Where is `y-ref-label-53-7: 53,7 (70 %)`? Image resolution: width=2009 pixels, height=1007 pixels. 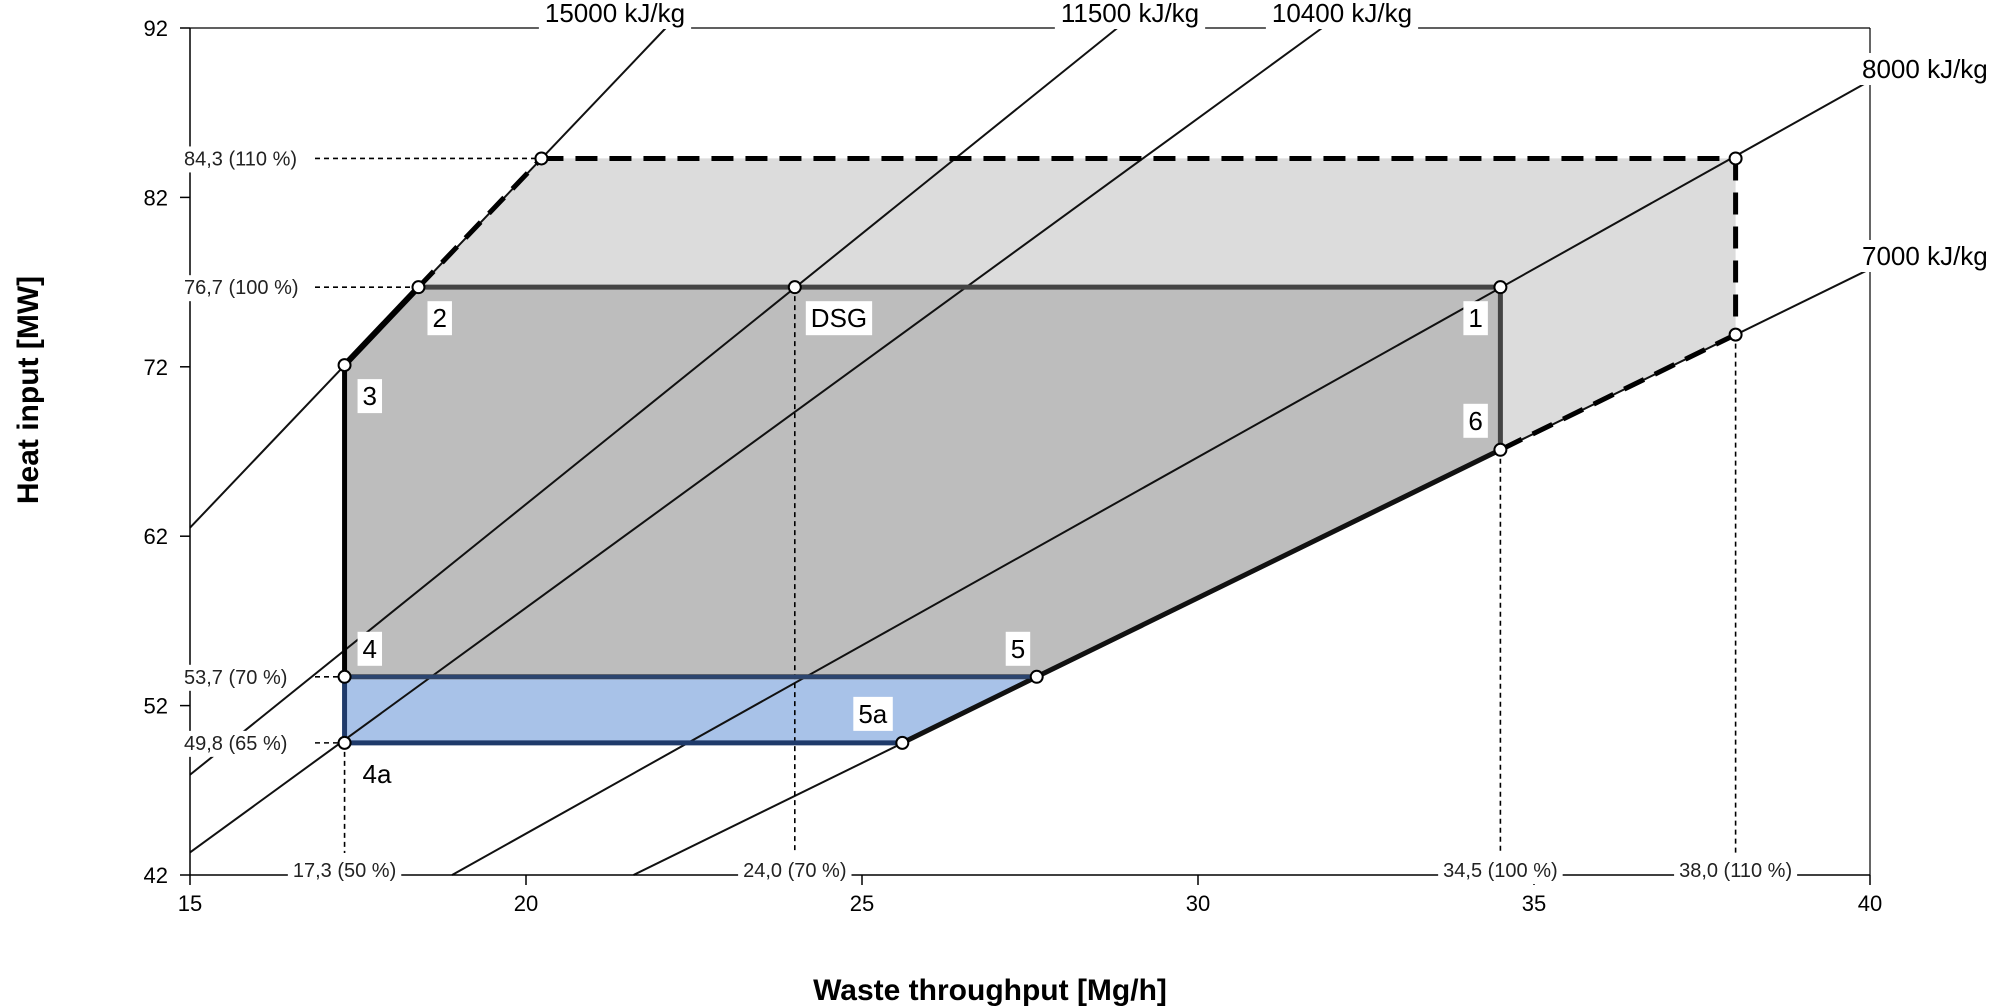 y-ref-label-53-7: 53,7 (70 %) is located at coordinates (235, 678).